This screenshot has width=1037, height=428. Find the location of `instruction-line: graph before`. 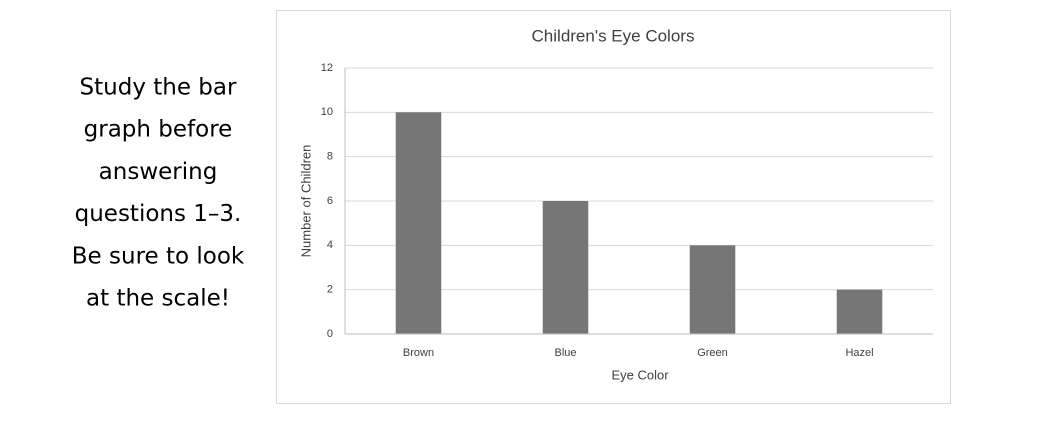

instruction-line: graph before is located at coordinates (158, 130).